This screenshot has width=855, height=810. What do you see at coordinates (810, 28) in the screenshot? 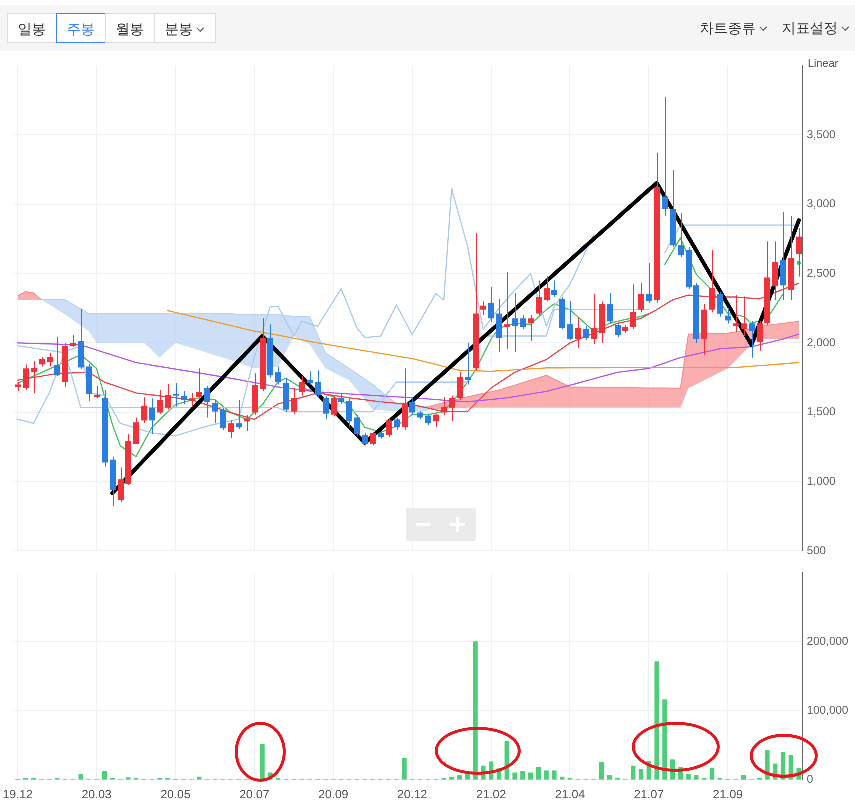
I see `text: 지표설정` at bounding box center [810, 28].